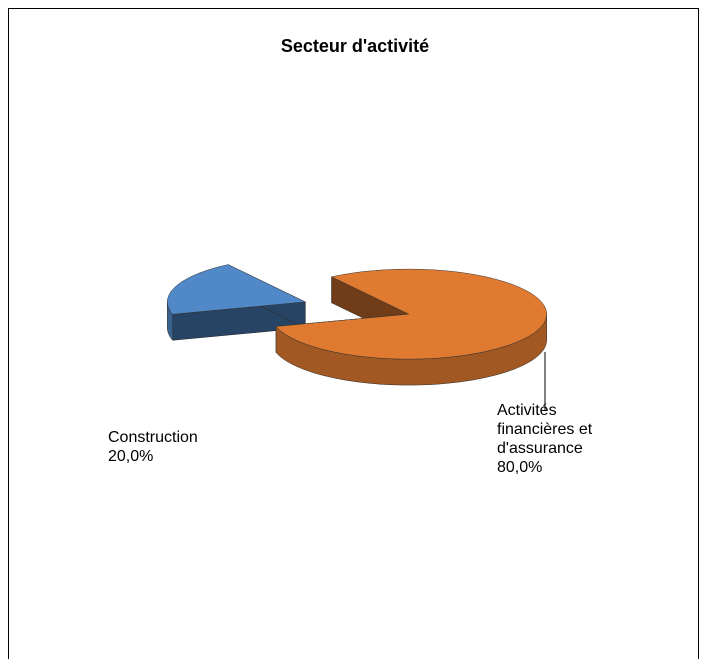 The image size is (710, 659). Describe the element at coordinates (545, 429) in the screenshot. I see `category-label: Activités financières et d'assurance` at that location.